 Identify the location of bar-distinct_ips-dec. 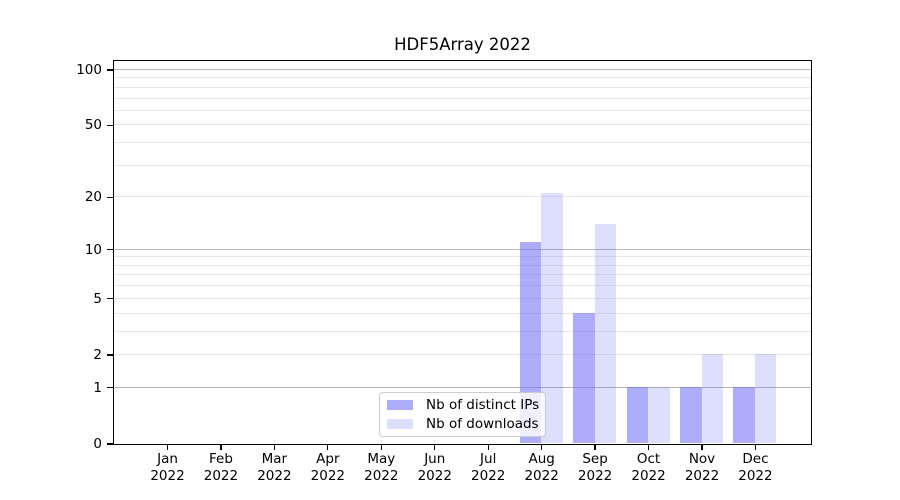
(744, 415).